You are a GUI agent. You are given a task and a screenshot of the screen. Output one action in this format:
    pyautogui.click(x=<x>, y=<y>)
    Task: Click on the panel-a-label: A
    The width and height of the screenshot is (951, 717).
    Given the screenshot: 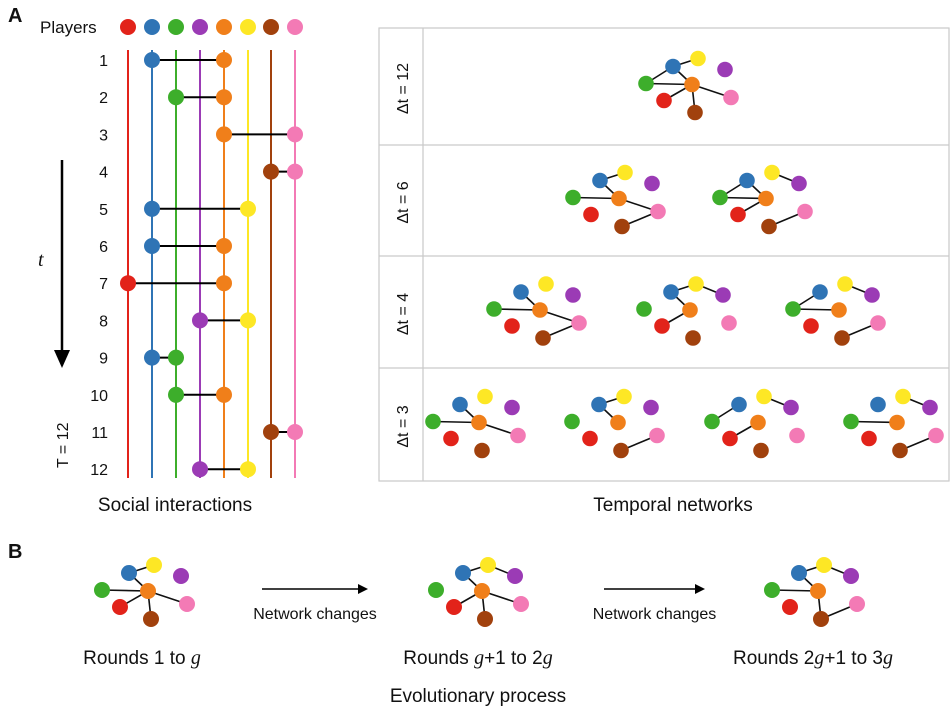 What is the action you would take?
    pyautogui.click(x=15, y=16)
    